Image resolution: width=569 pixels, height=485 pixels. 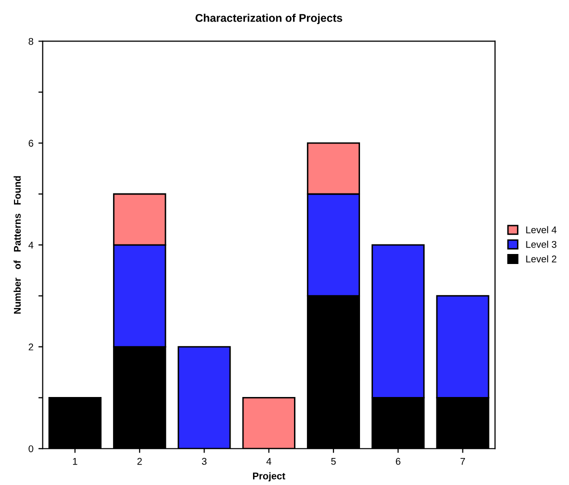 I want to click on y-tick-label: 0, so click(x=31, y=448).